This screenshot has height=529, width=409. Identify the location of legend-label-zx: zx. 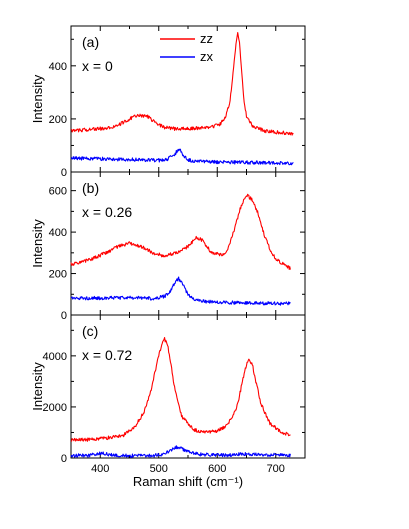
(207, 56).